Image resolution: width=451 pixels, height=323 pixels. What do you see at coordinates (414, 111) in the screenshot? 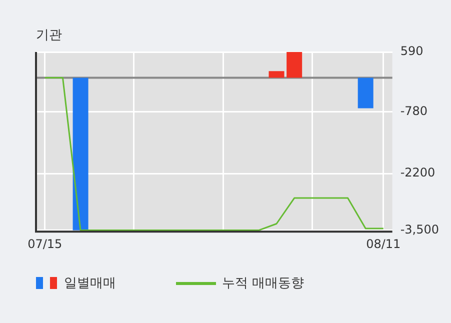
I see `y-tick-label: -780` at bounding box center [414, 111].